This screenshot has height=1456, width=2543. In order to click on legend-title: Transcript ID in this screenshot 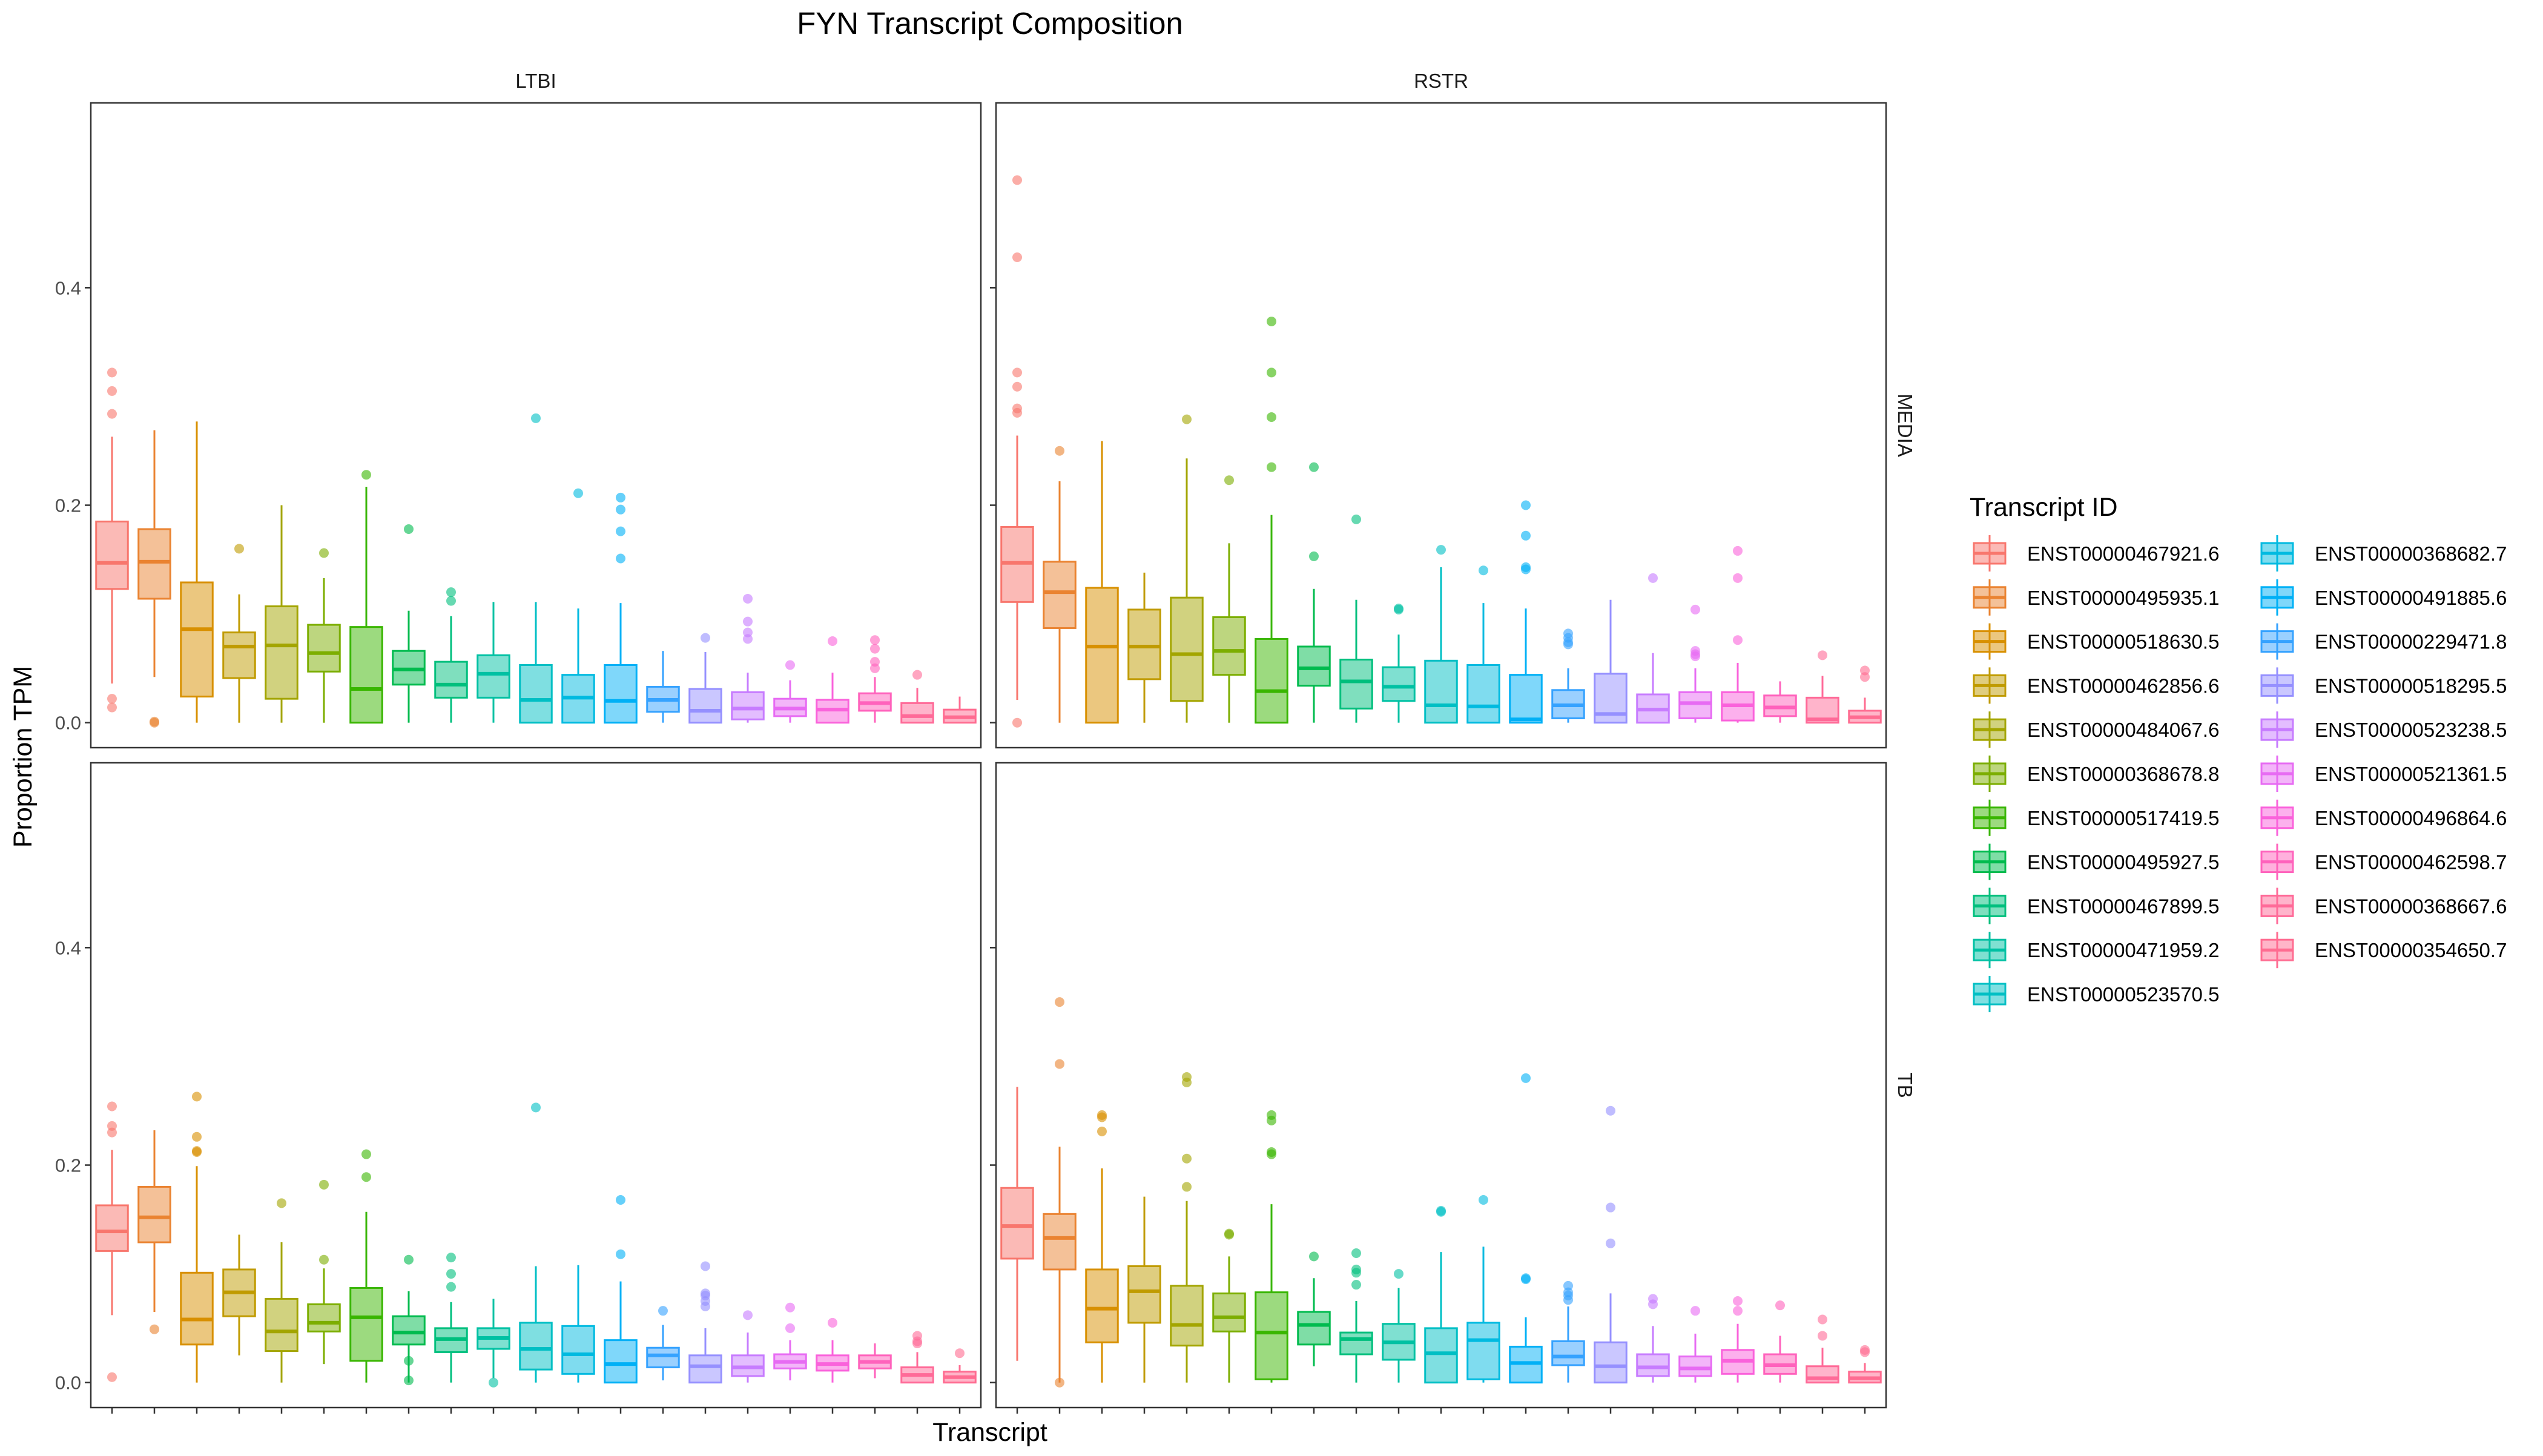, I will do `click(2044, 507)`.